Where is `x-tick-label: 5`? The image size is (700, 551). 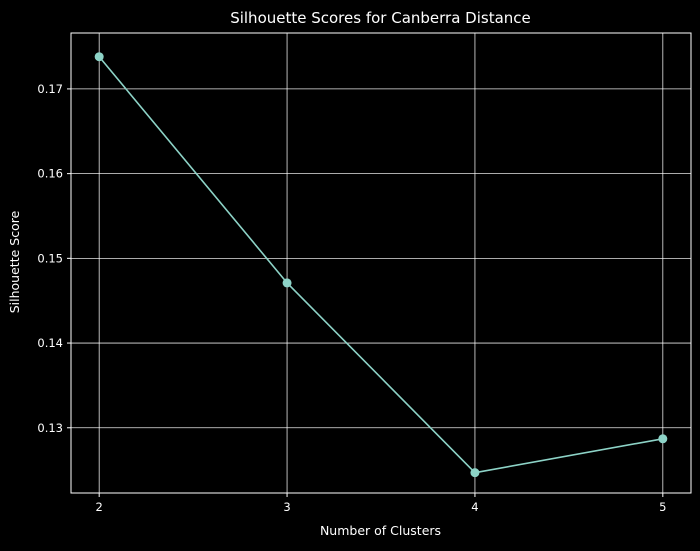
x-tick-label: 5 is located at coordinates (662, 507).